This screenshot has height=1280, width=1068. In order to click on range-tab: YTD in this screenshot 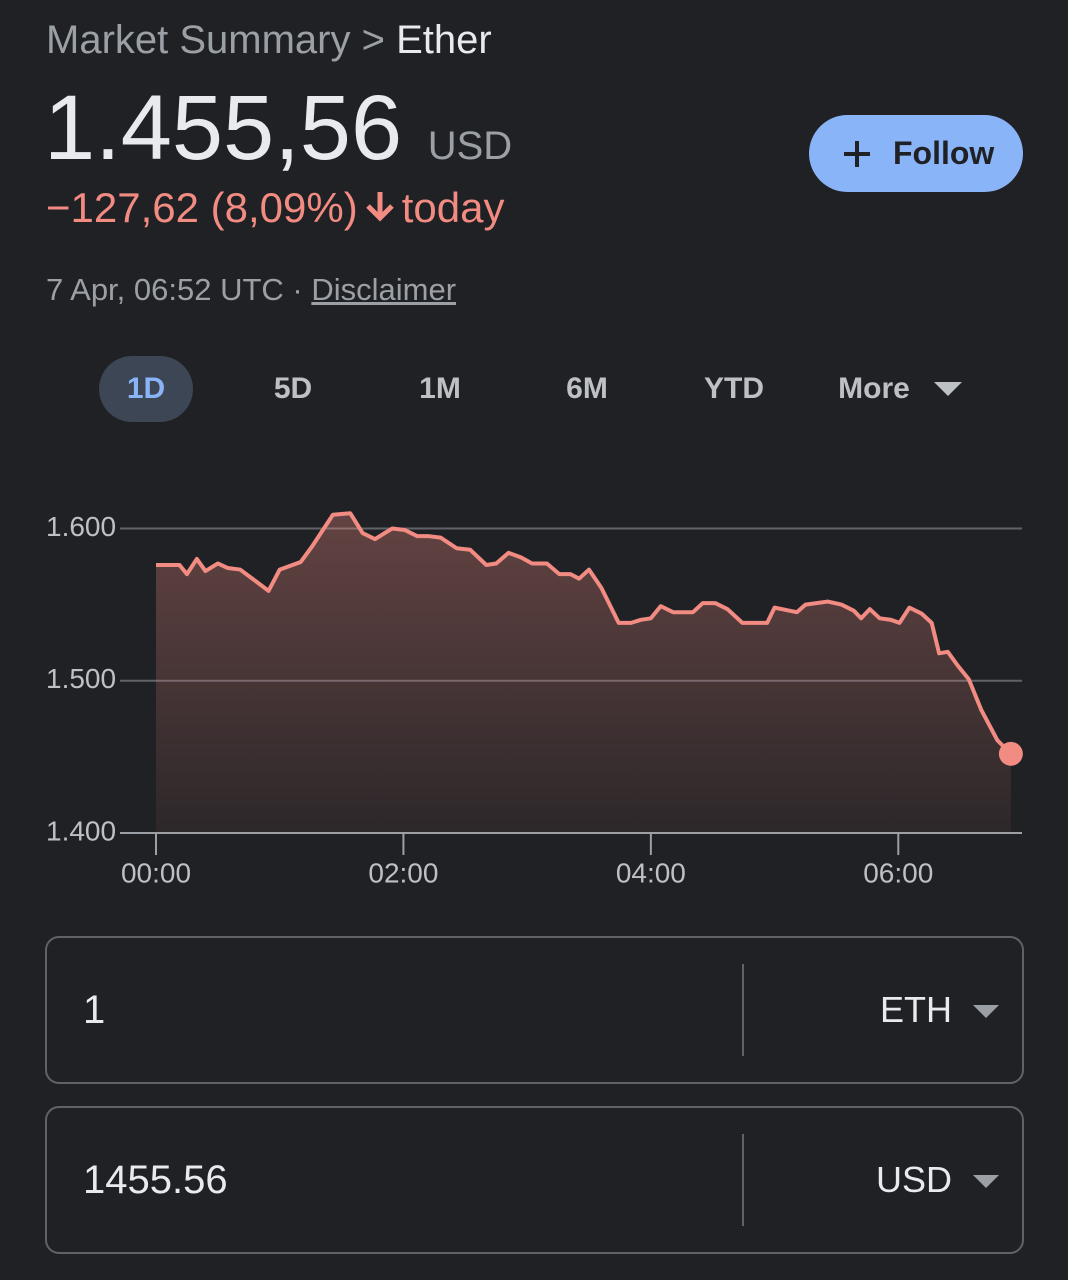, I will do `click(734, 388)`.